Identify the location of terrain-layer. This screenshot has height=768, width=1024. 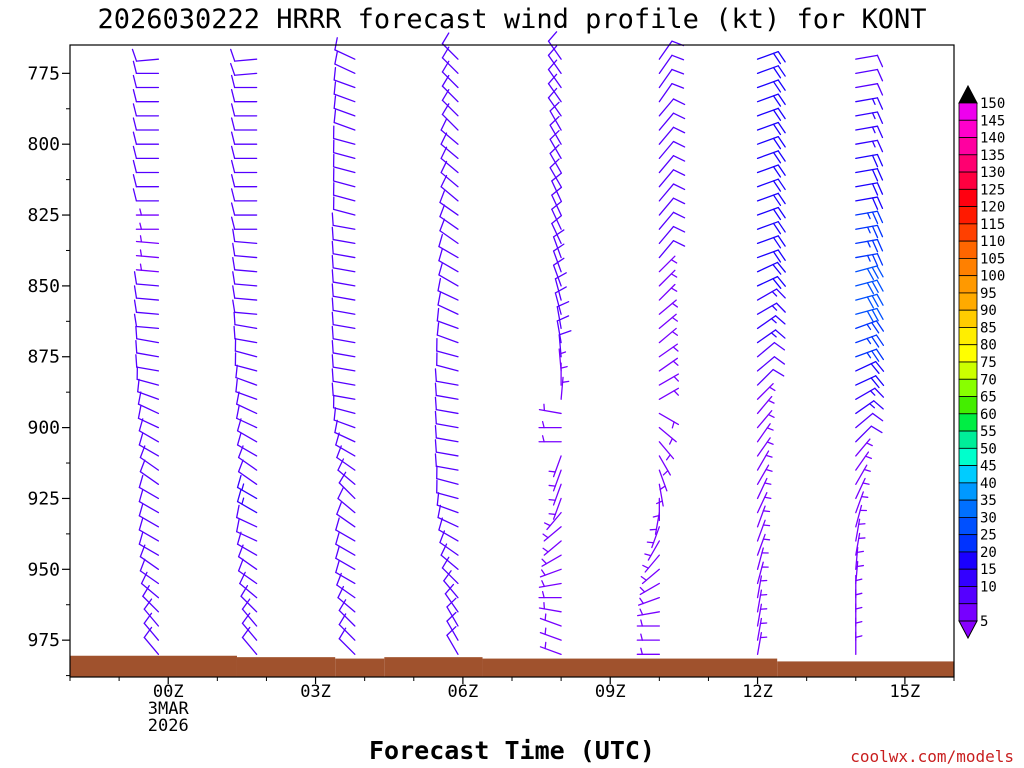
(512, 666).